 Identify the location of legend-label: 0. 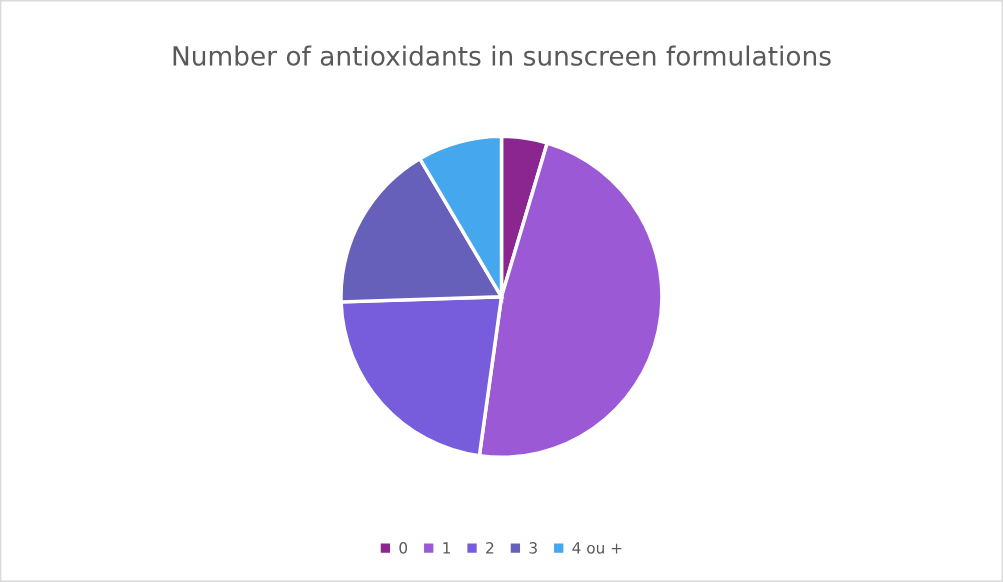
(403, 548).